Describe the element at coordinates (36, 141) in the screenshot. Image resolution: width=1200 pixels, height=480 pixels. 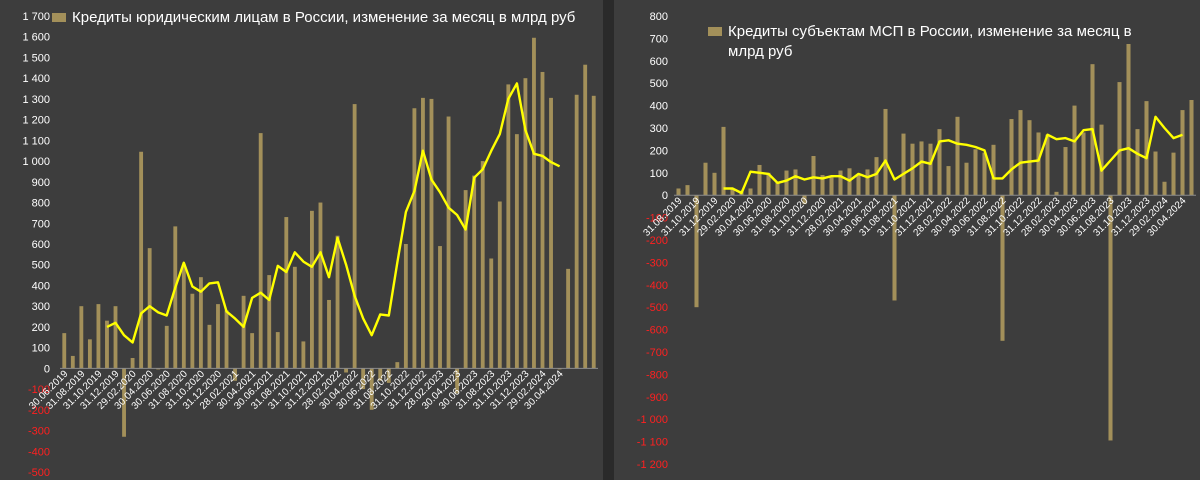
I see `y-tick-label: 1 100` at that location.